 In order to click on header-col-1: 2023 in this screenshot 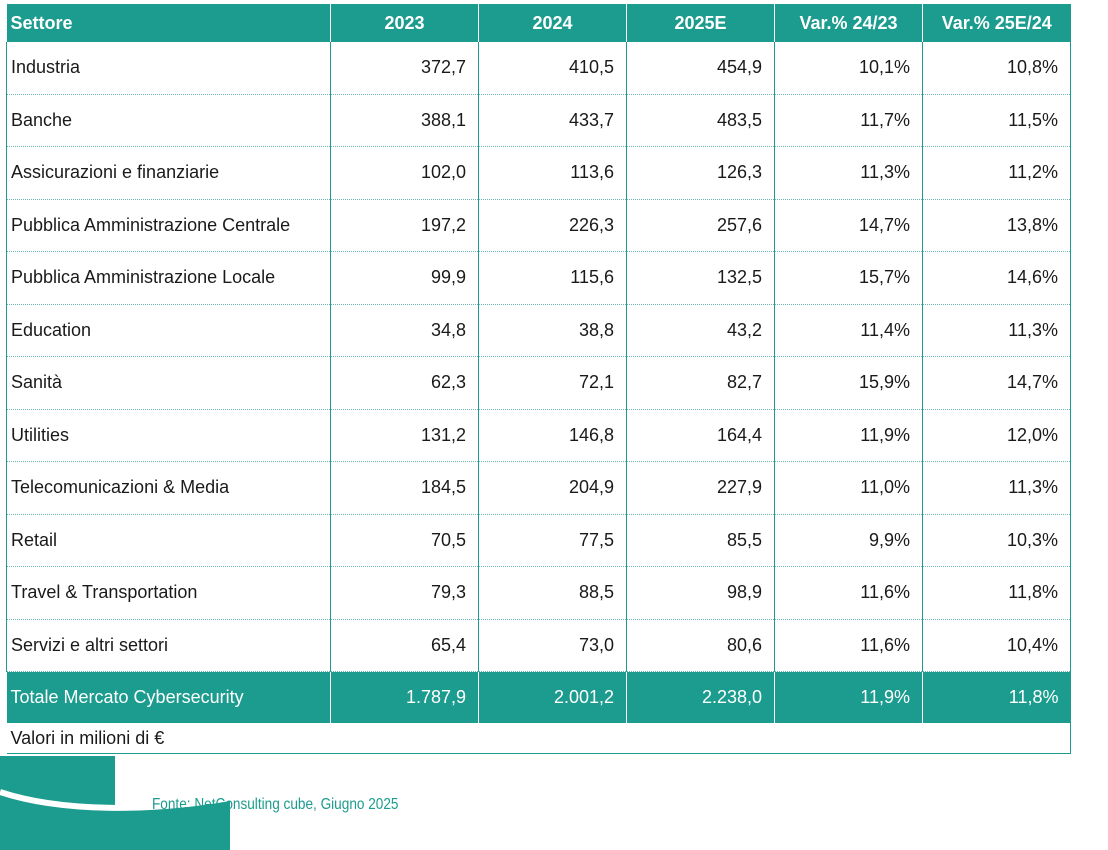, I will do `click(404, 23)`.